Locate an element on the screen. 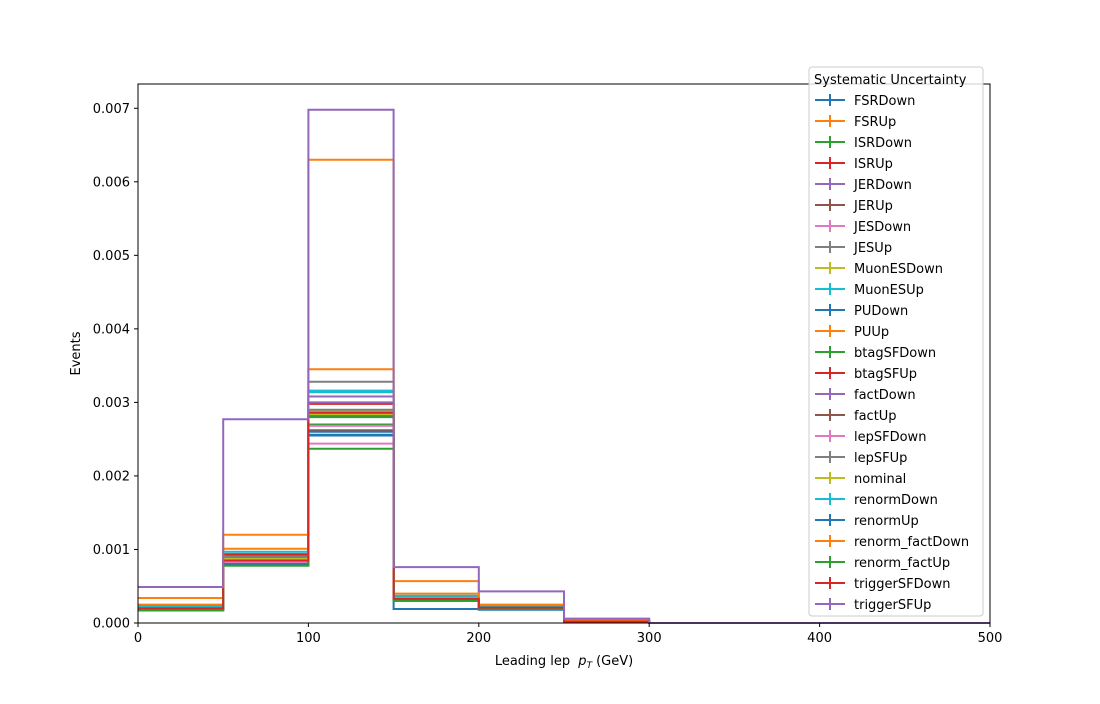  legend-label: lepSFUp is located at coordinates (880, 458).